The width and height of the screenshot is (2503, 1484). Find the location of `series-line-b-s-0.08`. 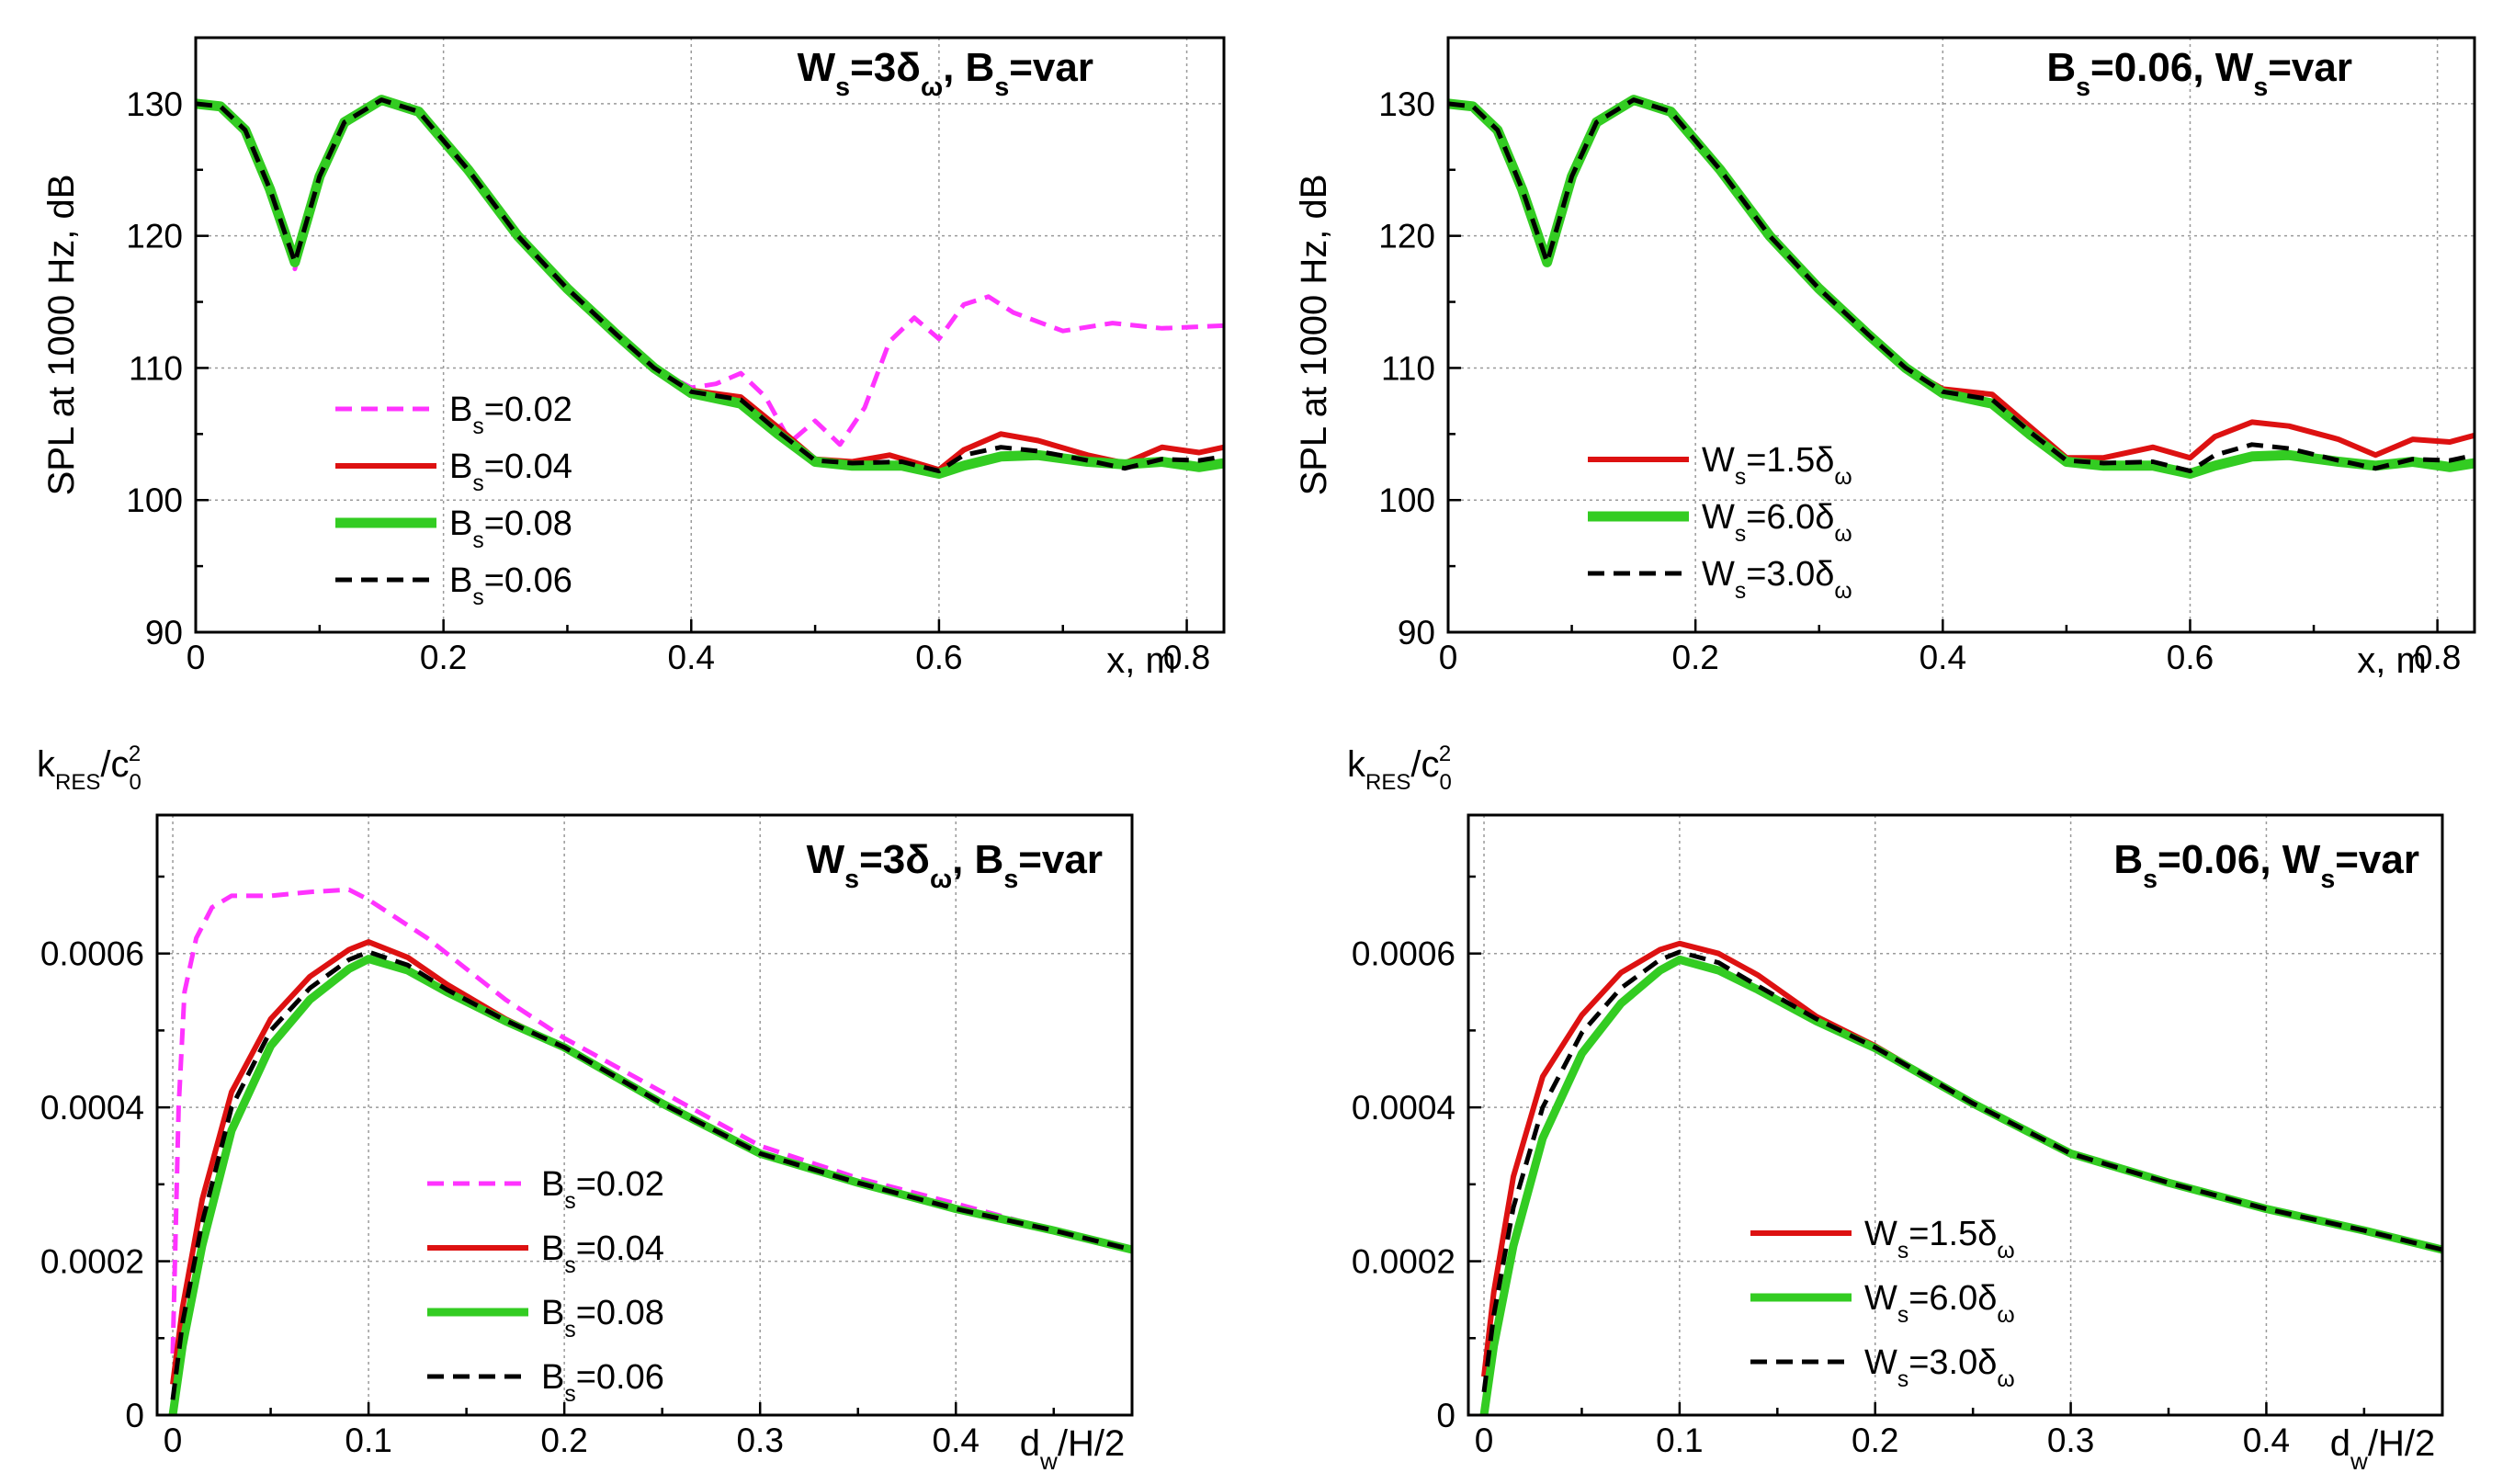

series-line-b-s-0.08 is located at coordinates (650, 1185).